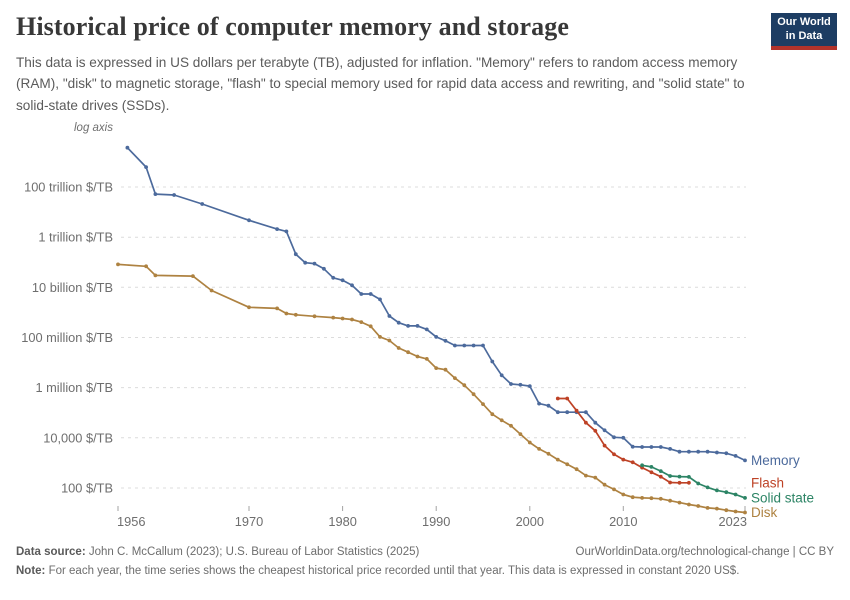 Image resolution: width=850 pixels, height=600 pixels. I want to click on y-axis-tick-label: 100 $/TB, so click(87, 488).